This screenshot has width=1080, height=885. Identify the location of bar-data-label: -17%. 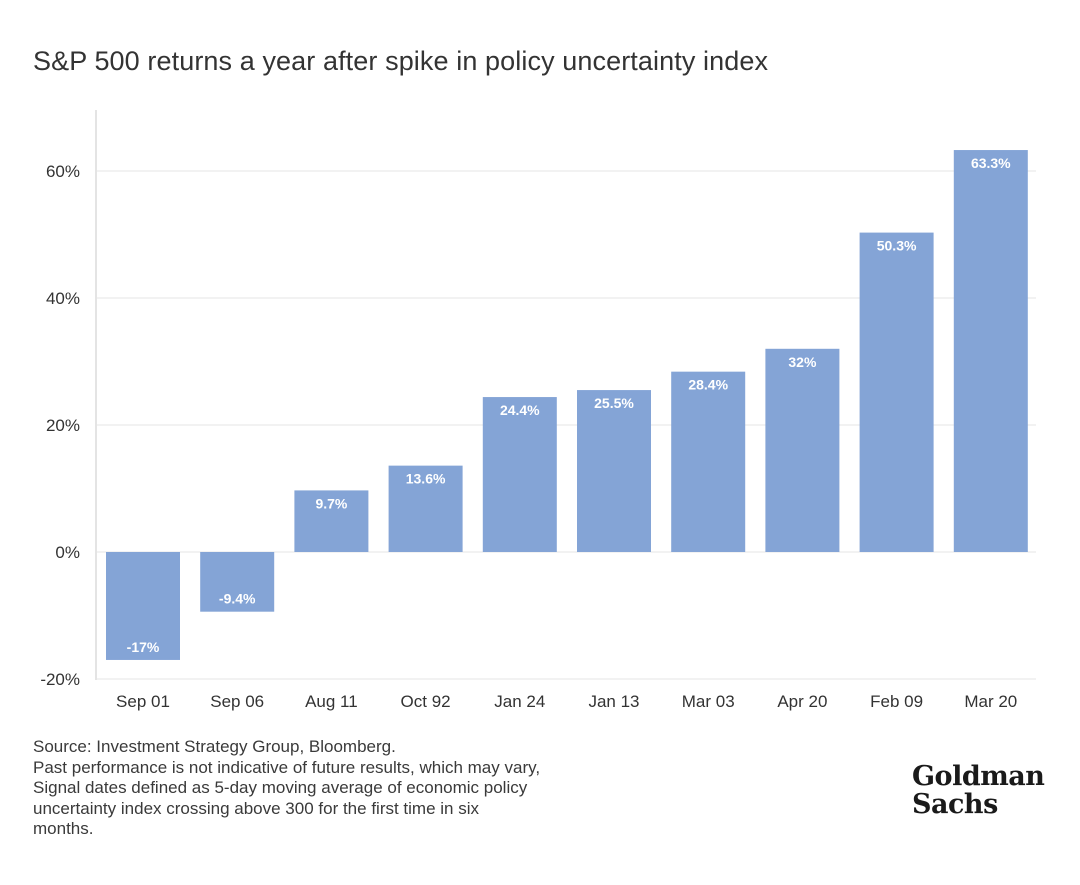
(143, 647).